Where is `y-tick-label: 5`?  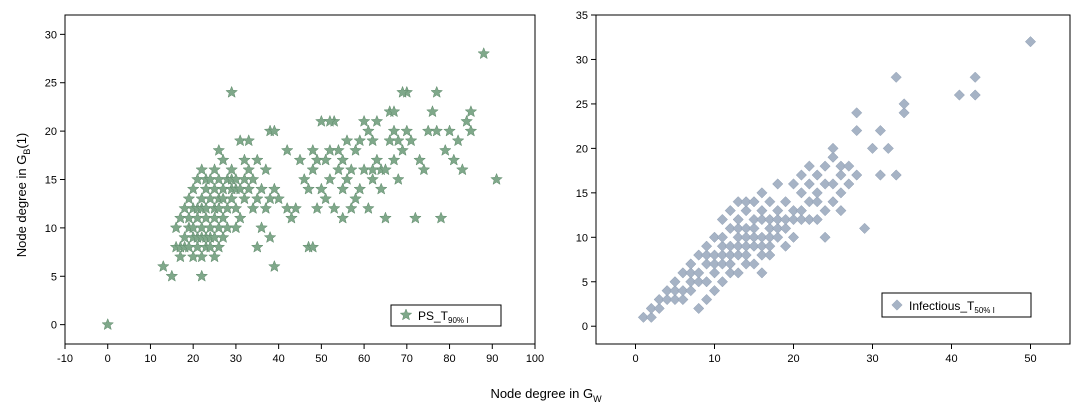
y-tick-label: 5 is located at coordinates (585, 283).